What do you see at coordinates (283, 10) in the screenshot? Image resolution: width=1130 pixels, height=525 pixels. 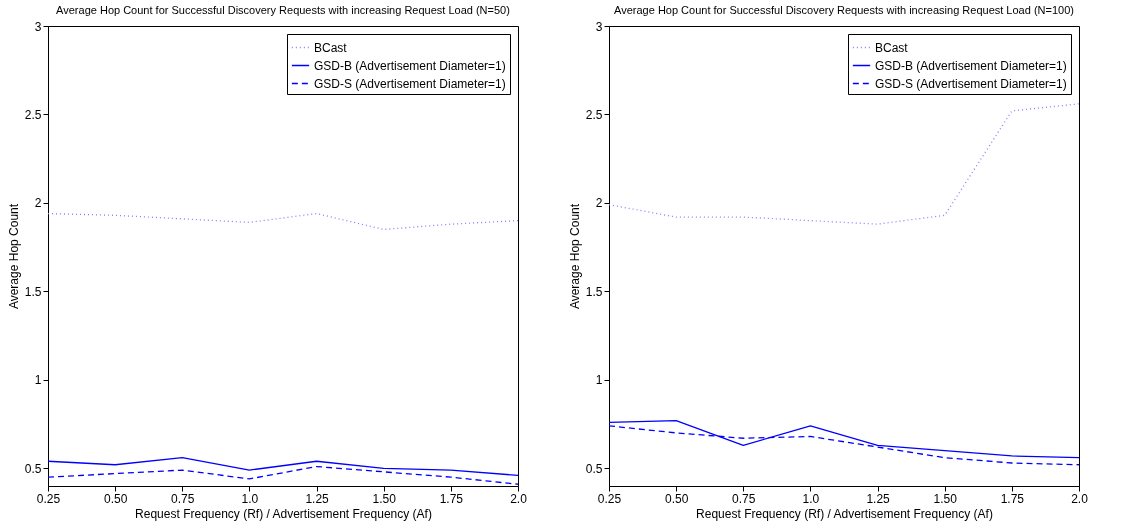 I see `chart-title: Average Hop Count for Successful Discovery Requests with increasing Request Load (N=50)` at bounding box center [283, 10].